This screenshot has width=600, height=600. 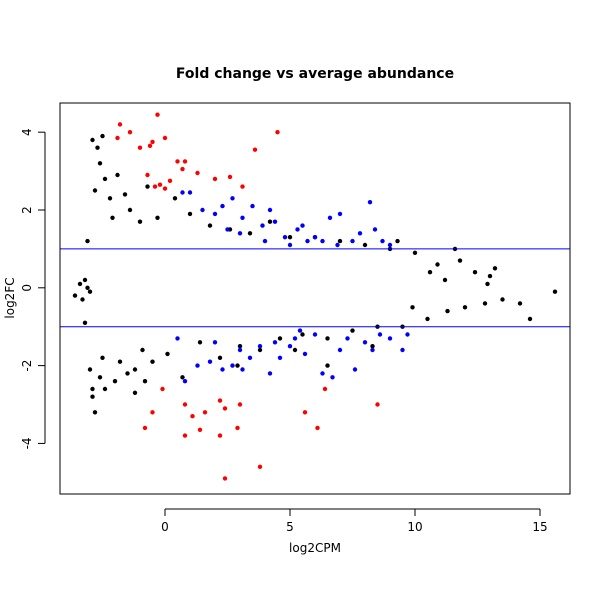 I want to click on y-tick-label: -2, so click(x=27, y=366).